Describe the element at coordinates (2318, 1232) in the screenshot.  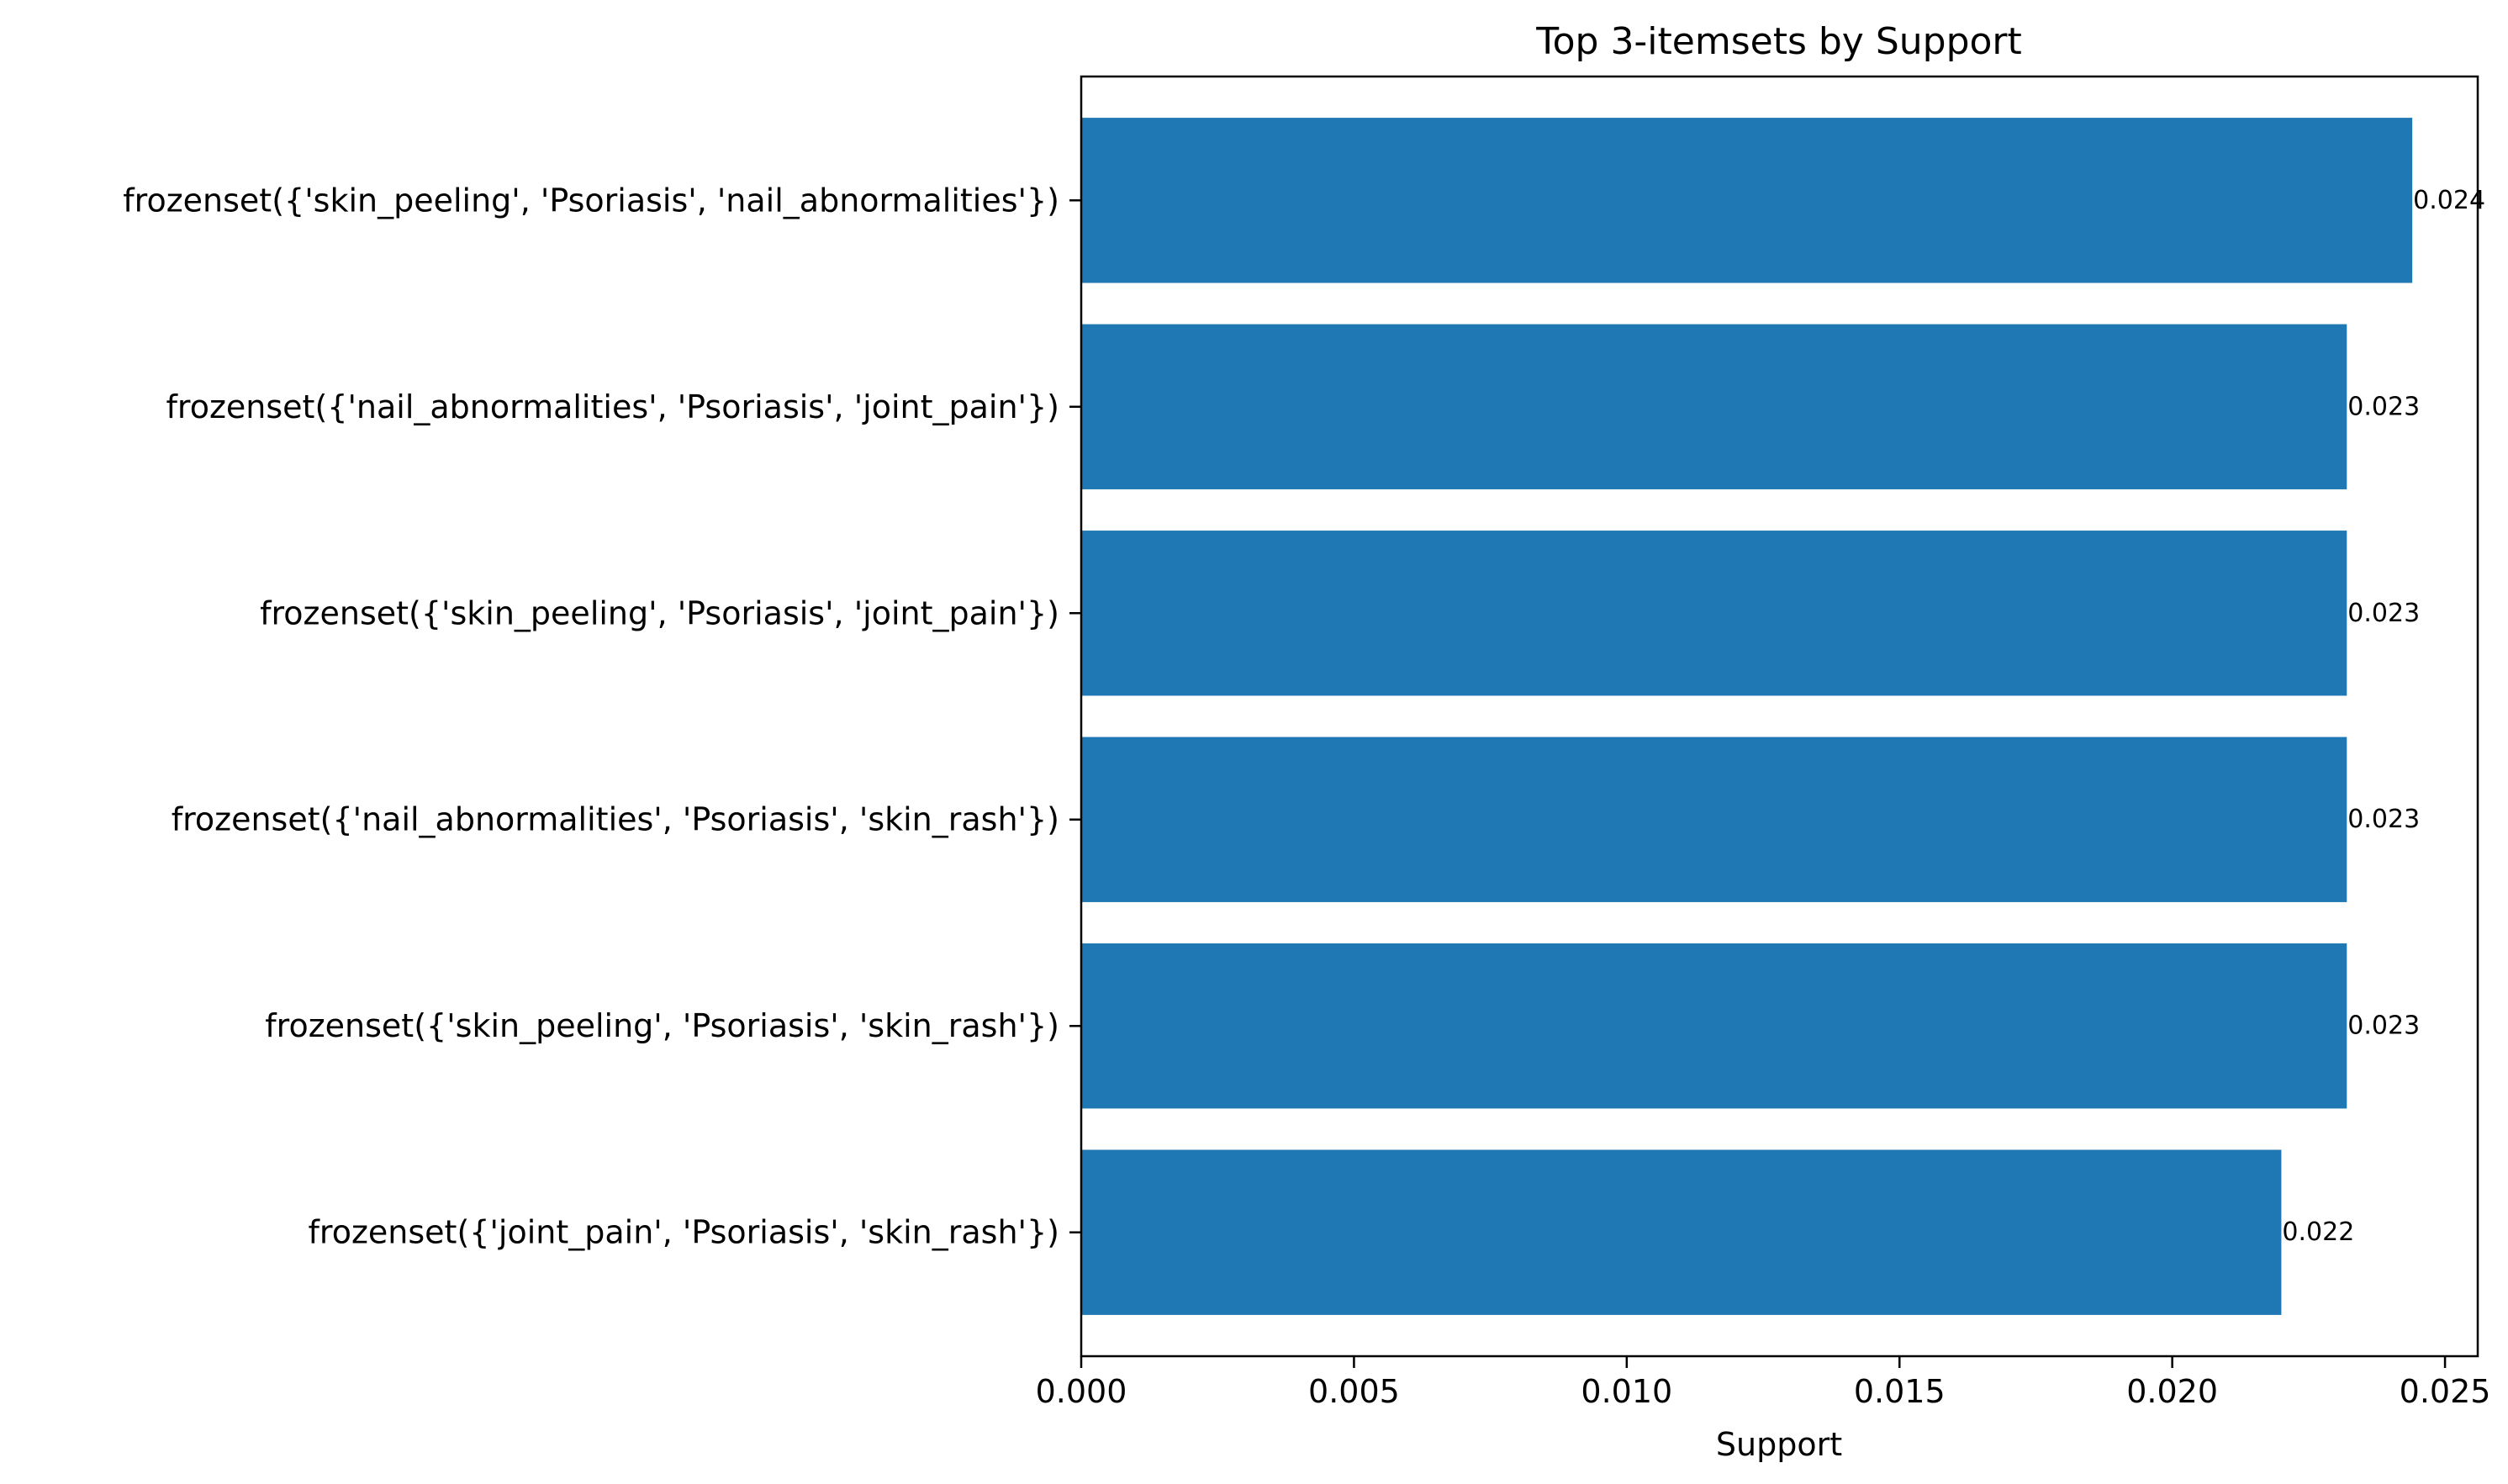
I see `bar-value-label: 0.022` at that location.